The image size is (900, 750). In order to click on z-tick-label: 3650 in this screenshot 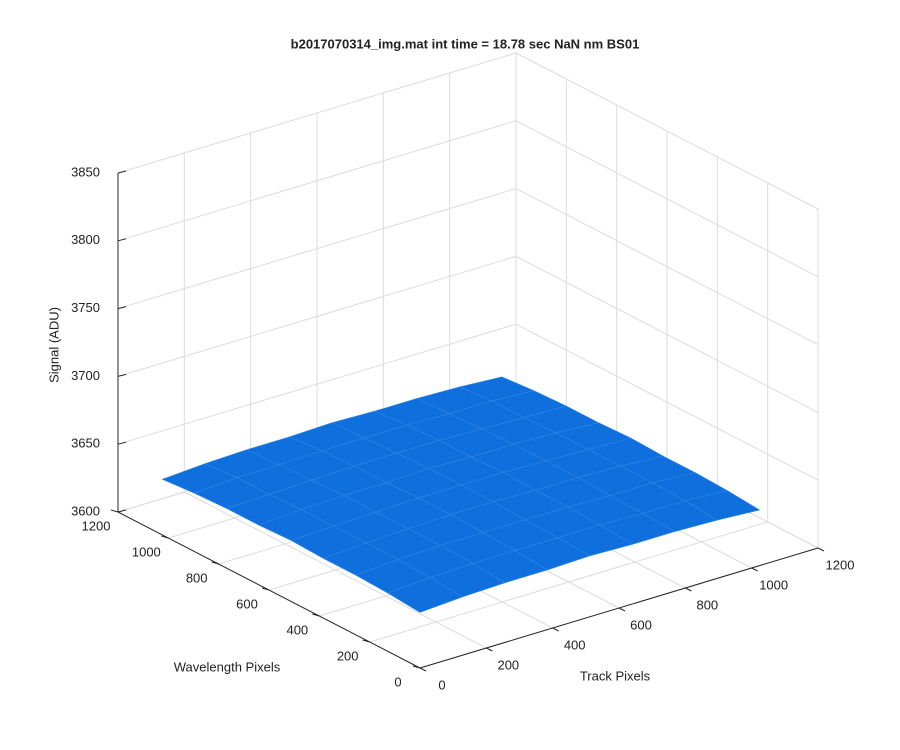, I will do `click(85, 443)`.